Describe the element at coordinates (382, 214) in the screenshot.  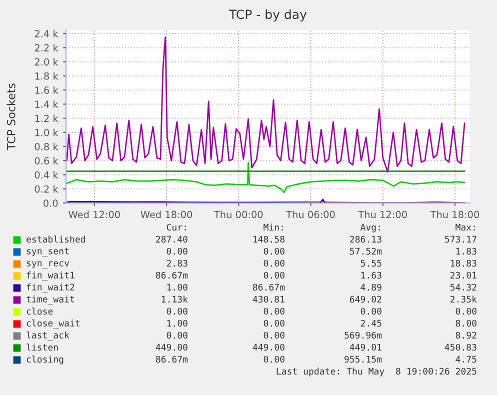
I see `x-tick-label: Thu 12:00` at that location.